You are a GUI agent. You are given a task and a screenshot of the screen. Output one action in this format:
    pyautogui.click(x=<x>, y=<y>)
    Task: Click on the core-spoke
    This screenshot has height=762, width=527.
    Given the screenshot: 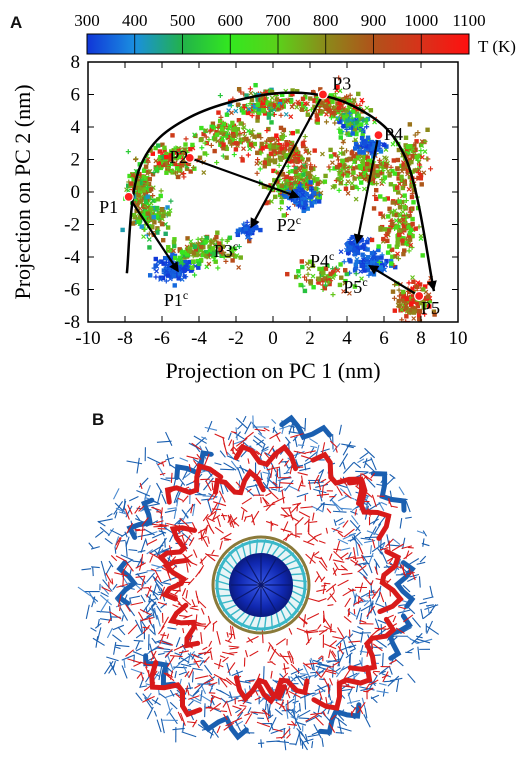 What is the action you would take?
    pyautogui.click(x=268, y=598)
    